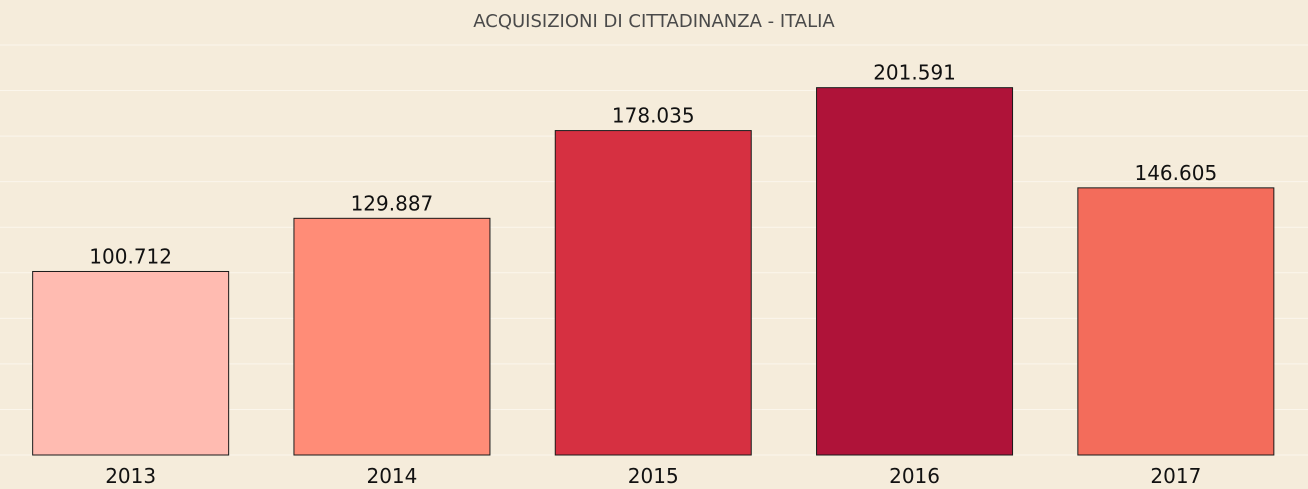 The width and height of the screenshot is (1308, 489). What do you see at coordinates (130, 476) in the screenshot?
I see `x-tick-label-2013: 2013` at bounding box center [130, 476].